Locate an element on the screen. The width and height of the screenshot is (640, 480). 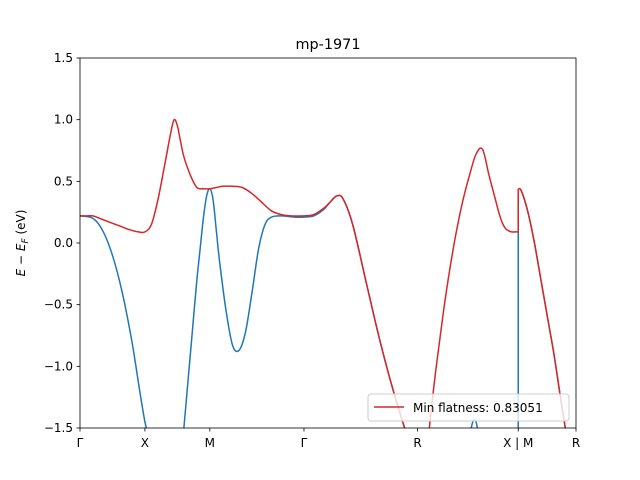
y-tick-label: −1.5 is located at coordinates (58, 428).